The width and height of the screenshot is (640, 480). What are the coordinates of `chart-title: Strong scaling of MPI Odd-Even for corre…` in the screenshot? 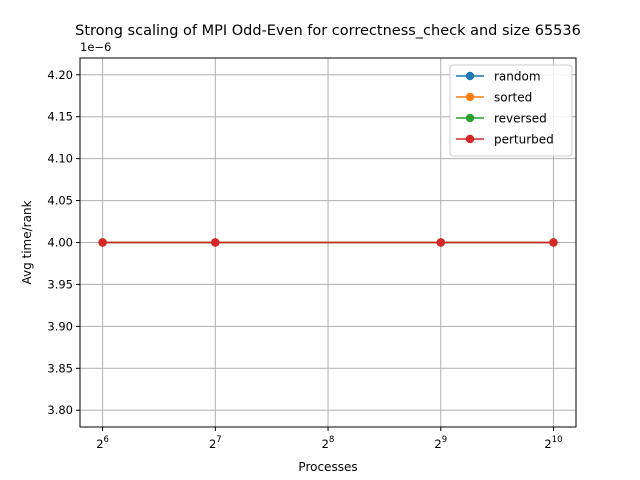 It's located at (328, 31).